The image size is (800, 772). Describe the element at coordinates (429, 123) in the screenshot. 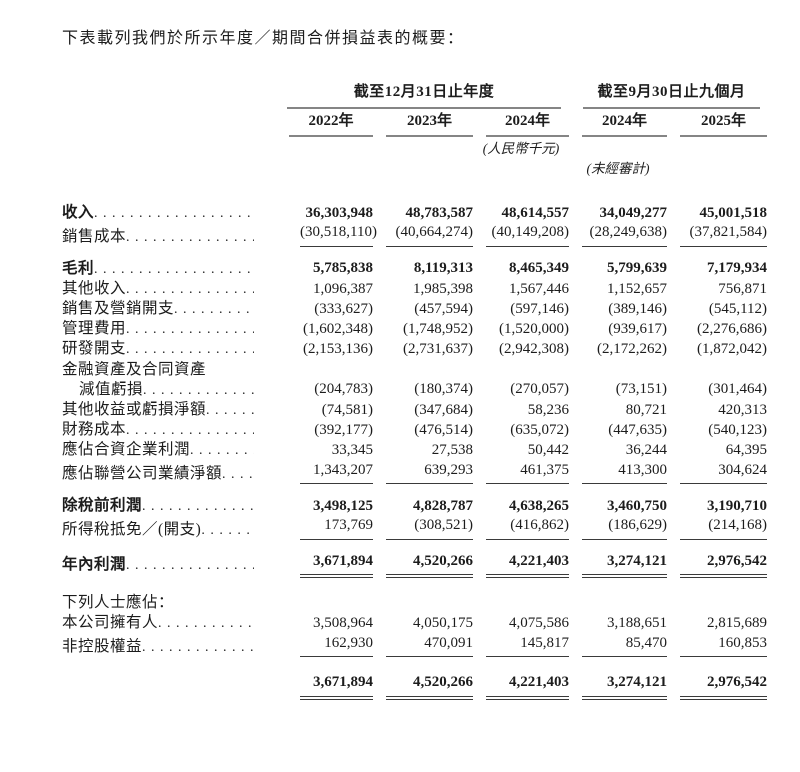

I see `year-header-2023: 2023年` at that location.